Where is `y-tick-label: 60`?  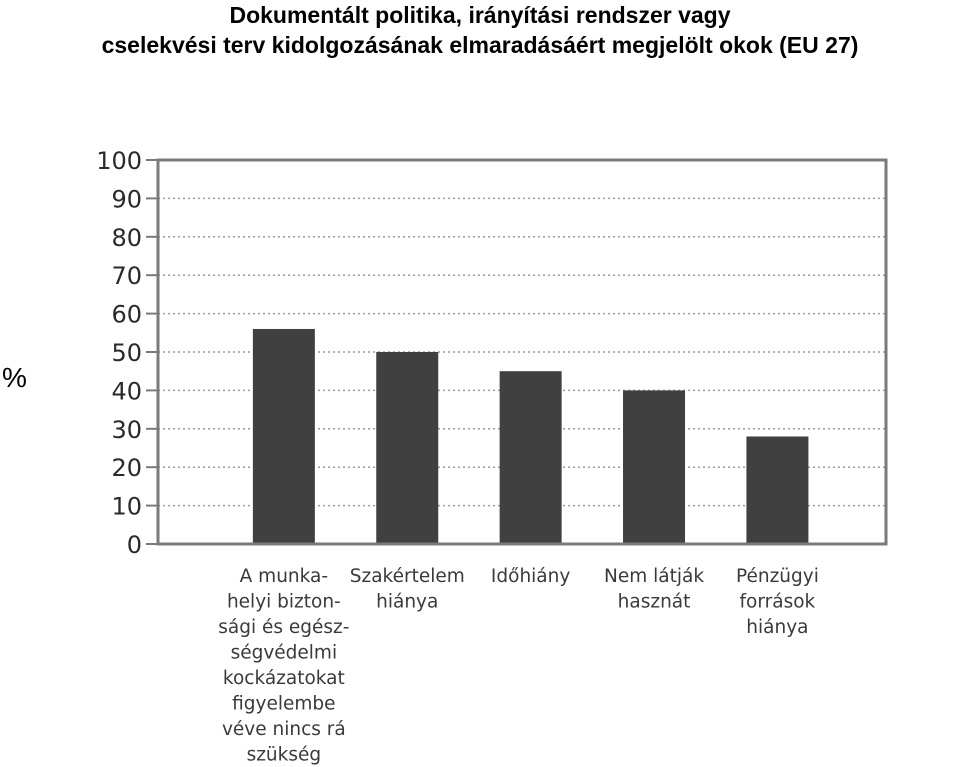
y-tick-label: 60 is located at coordinates (126, 315).